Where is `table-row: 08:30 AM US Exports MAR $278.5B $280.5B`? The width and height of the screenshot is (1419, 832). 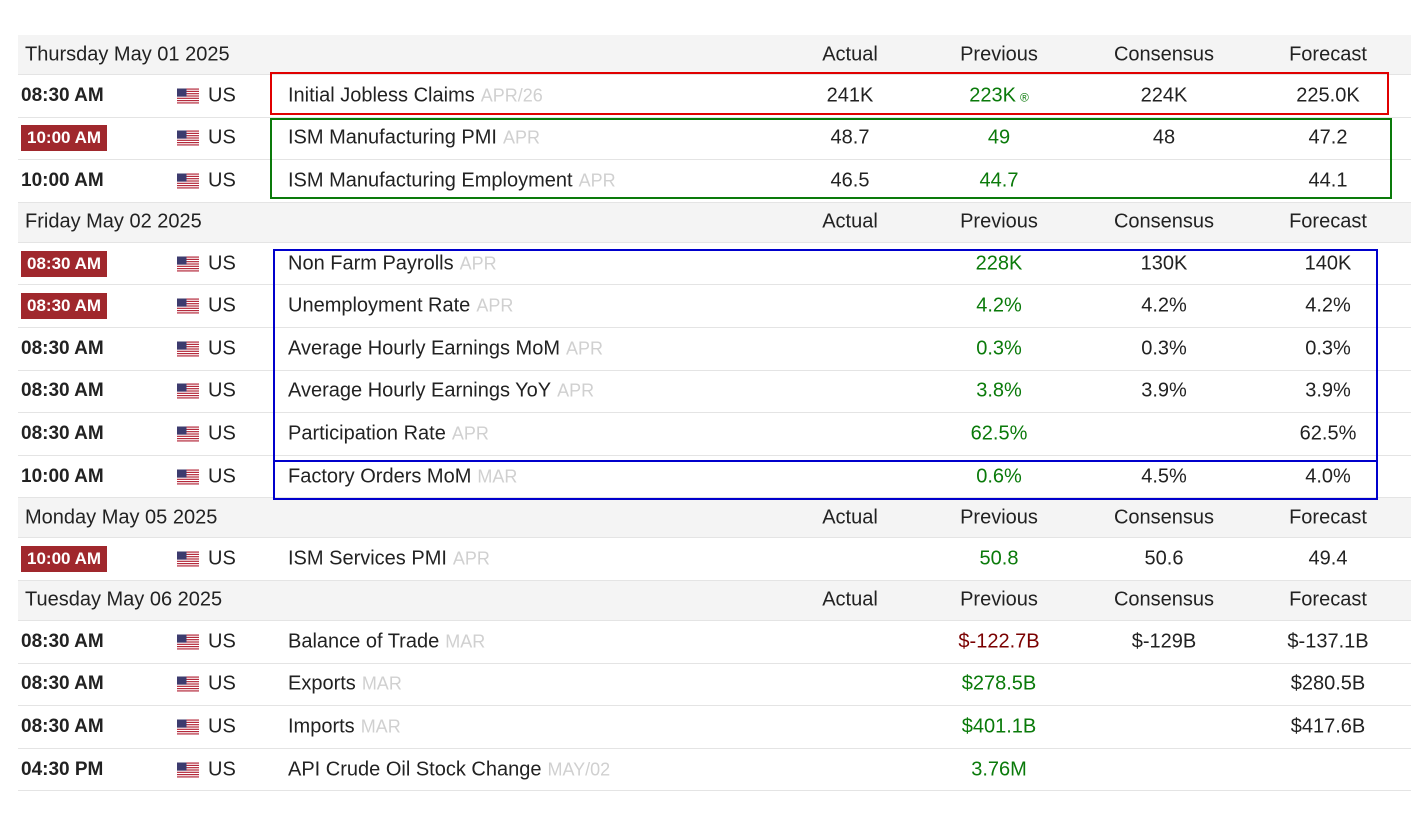
table-row: 08:30 AM US Exports MAR $278.5B $280.5B is located at coordinates (714, 685).